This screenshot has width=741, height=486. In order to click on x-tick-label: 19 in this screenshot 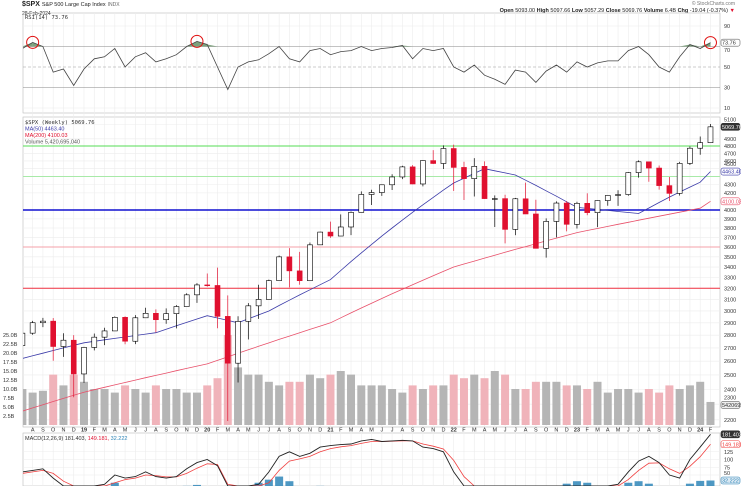, I will do `click(84, 431)`.